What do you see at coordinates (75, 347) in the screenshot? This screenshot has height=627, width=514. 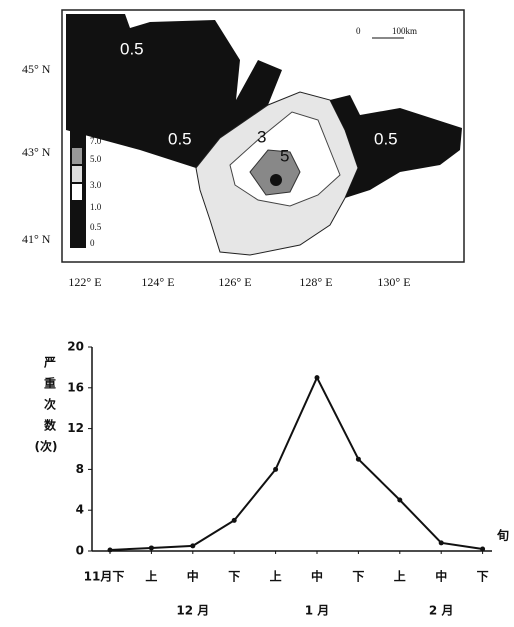 I see `y-tick-label: 20` at bounding box center [75, 347].